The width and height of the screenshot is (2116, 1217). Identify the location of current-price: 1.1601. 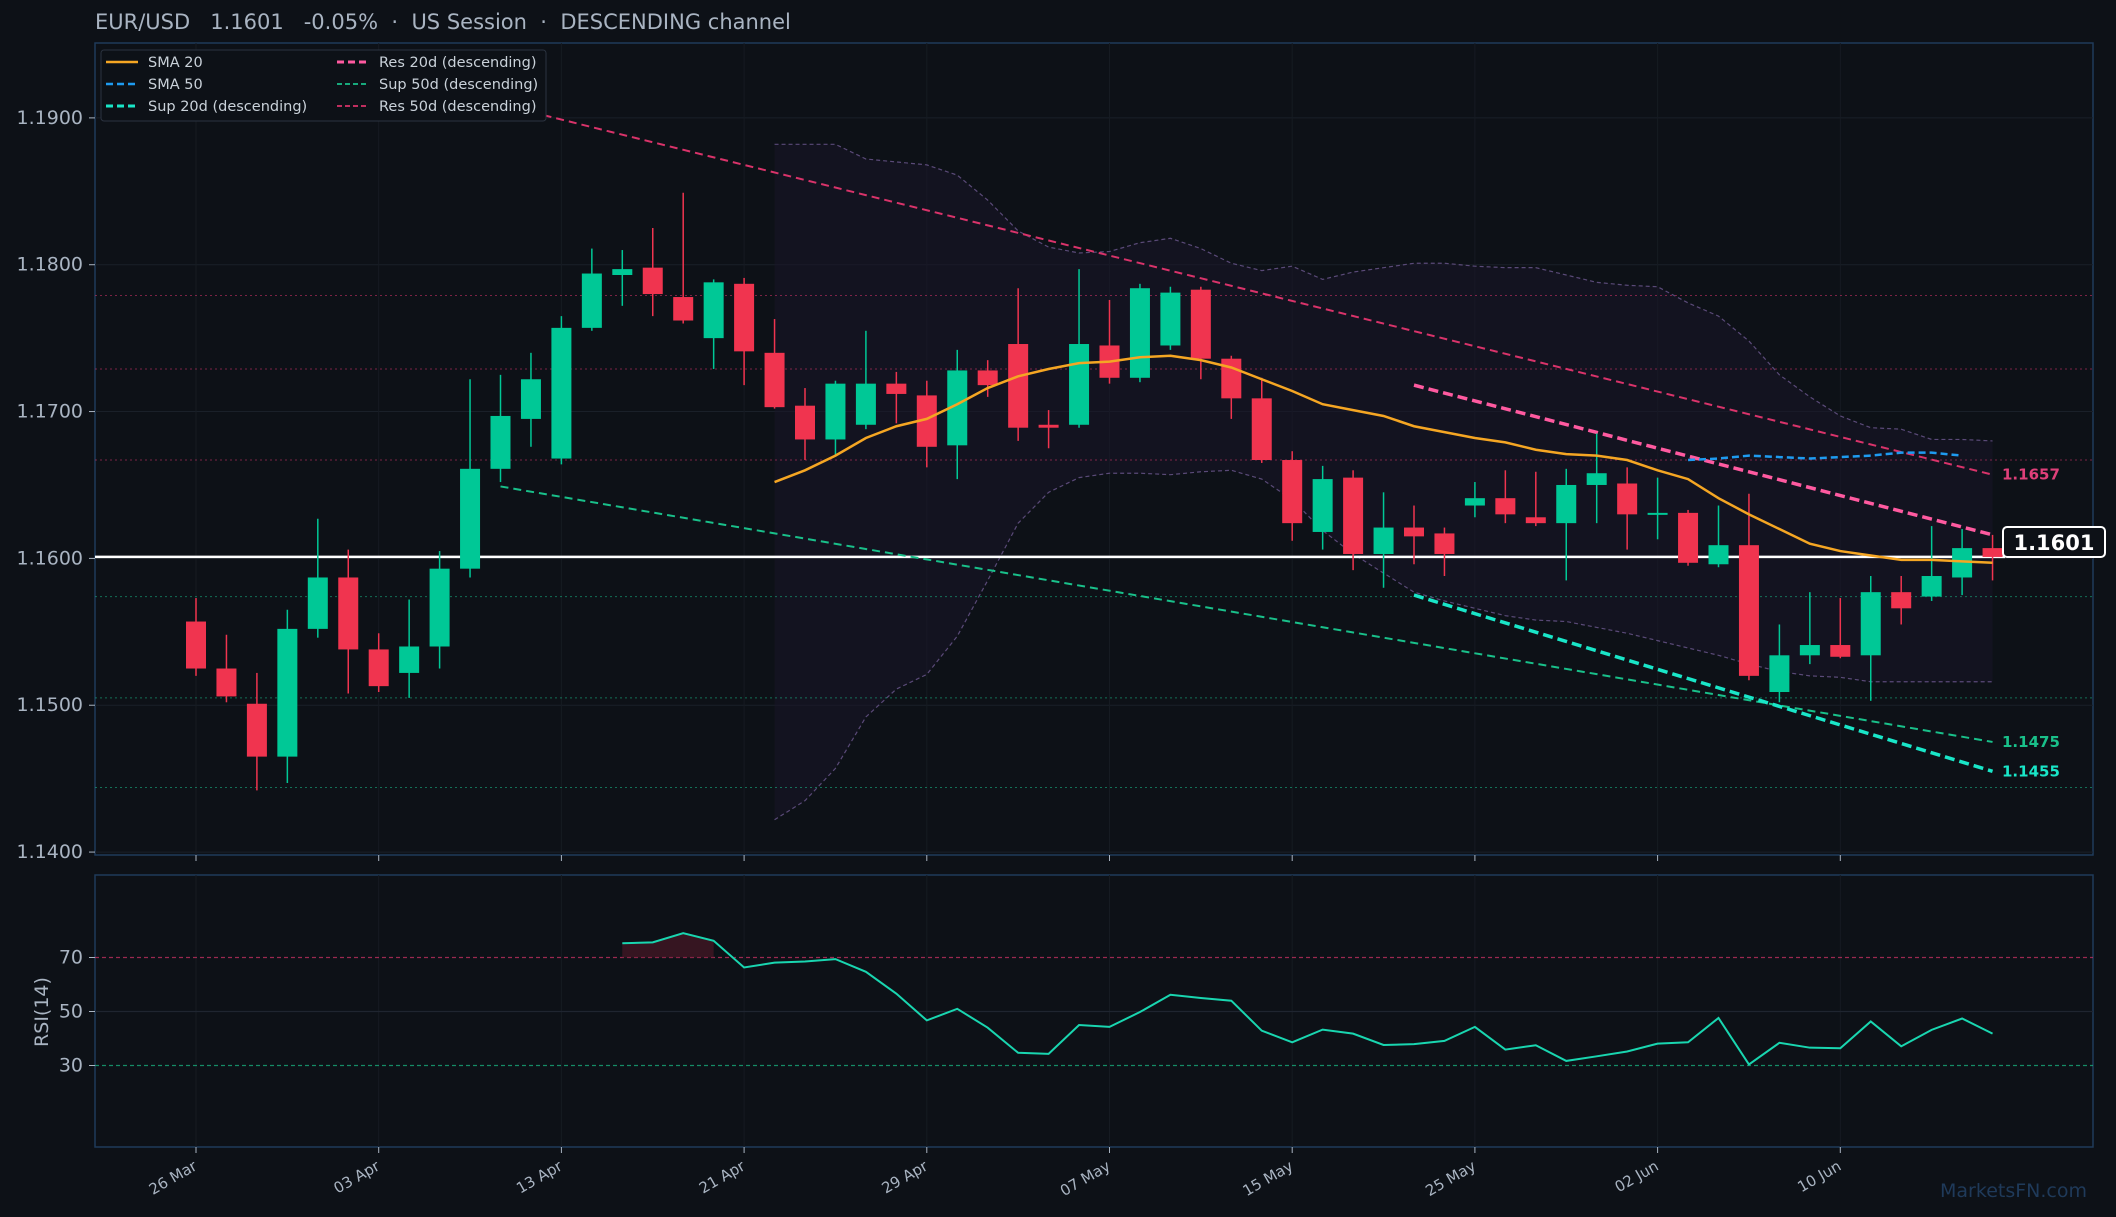
(247, 22).